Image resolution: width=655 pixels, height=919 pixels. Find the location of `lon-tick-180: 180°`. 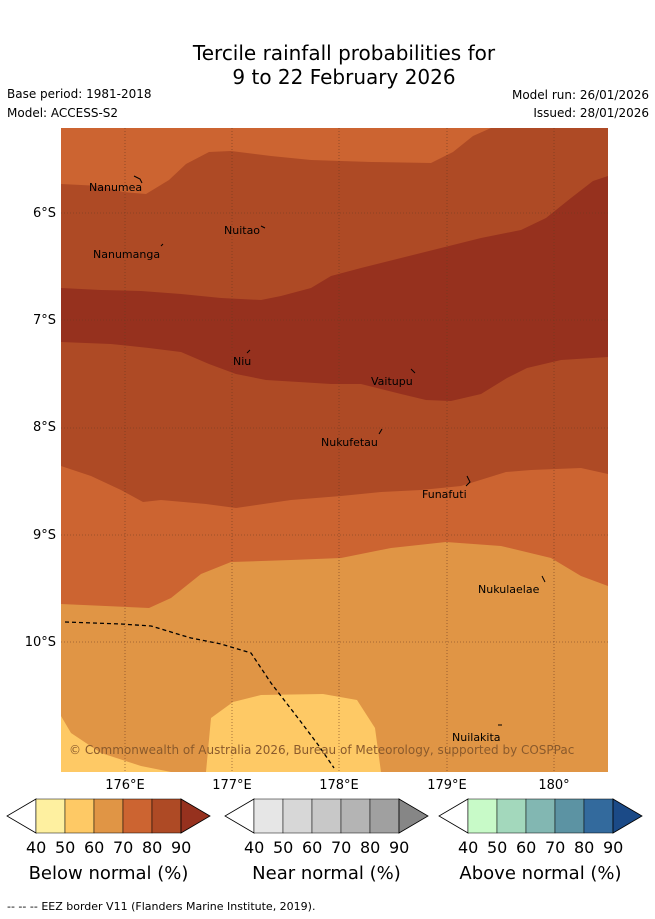

lon-tick-180: 180° is located at coordinates (554, 785).